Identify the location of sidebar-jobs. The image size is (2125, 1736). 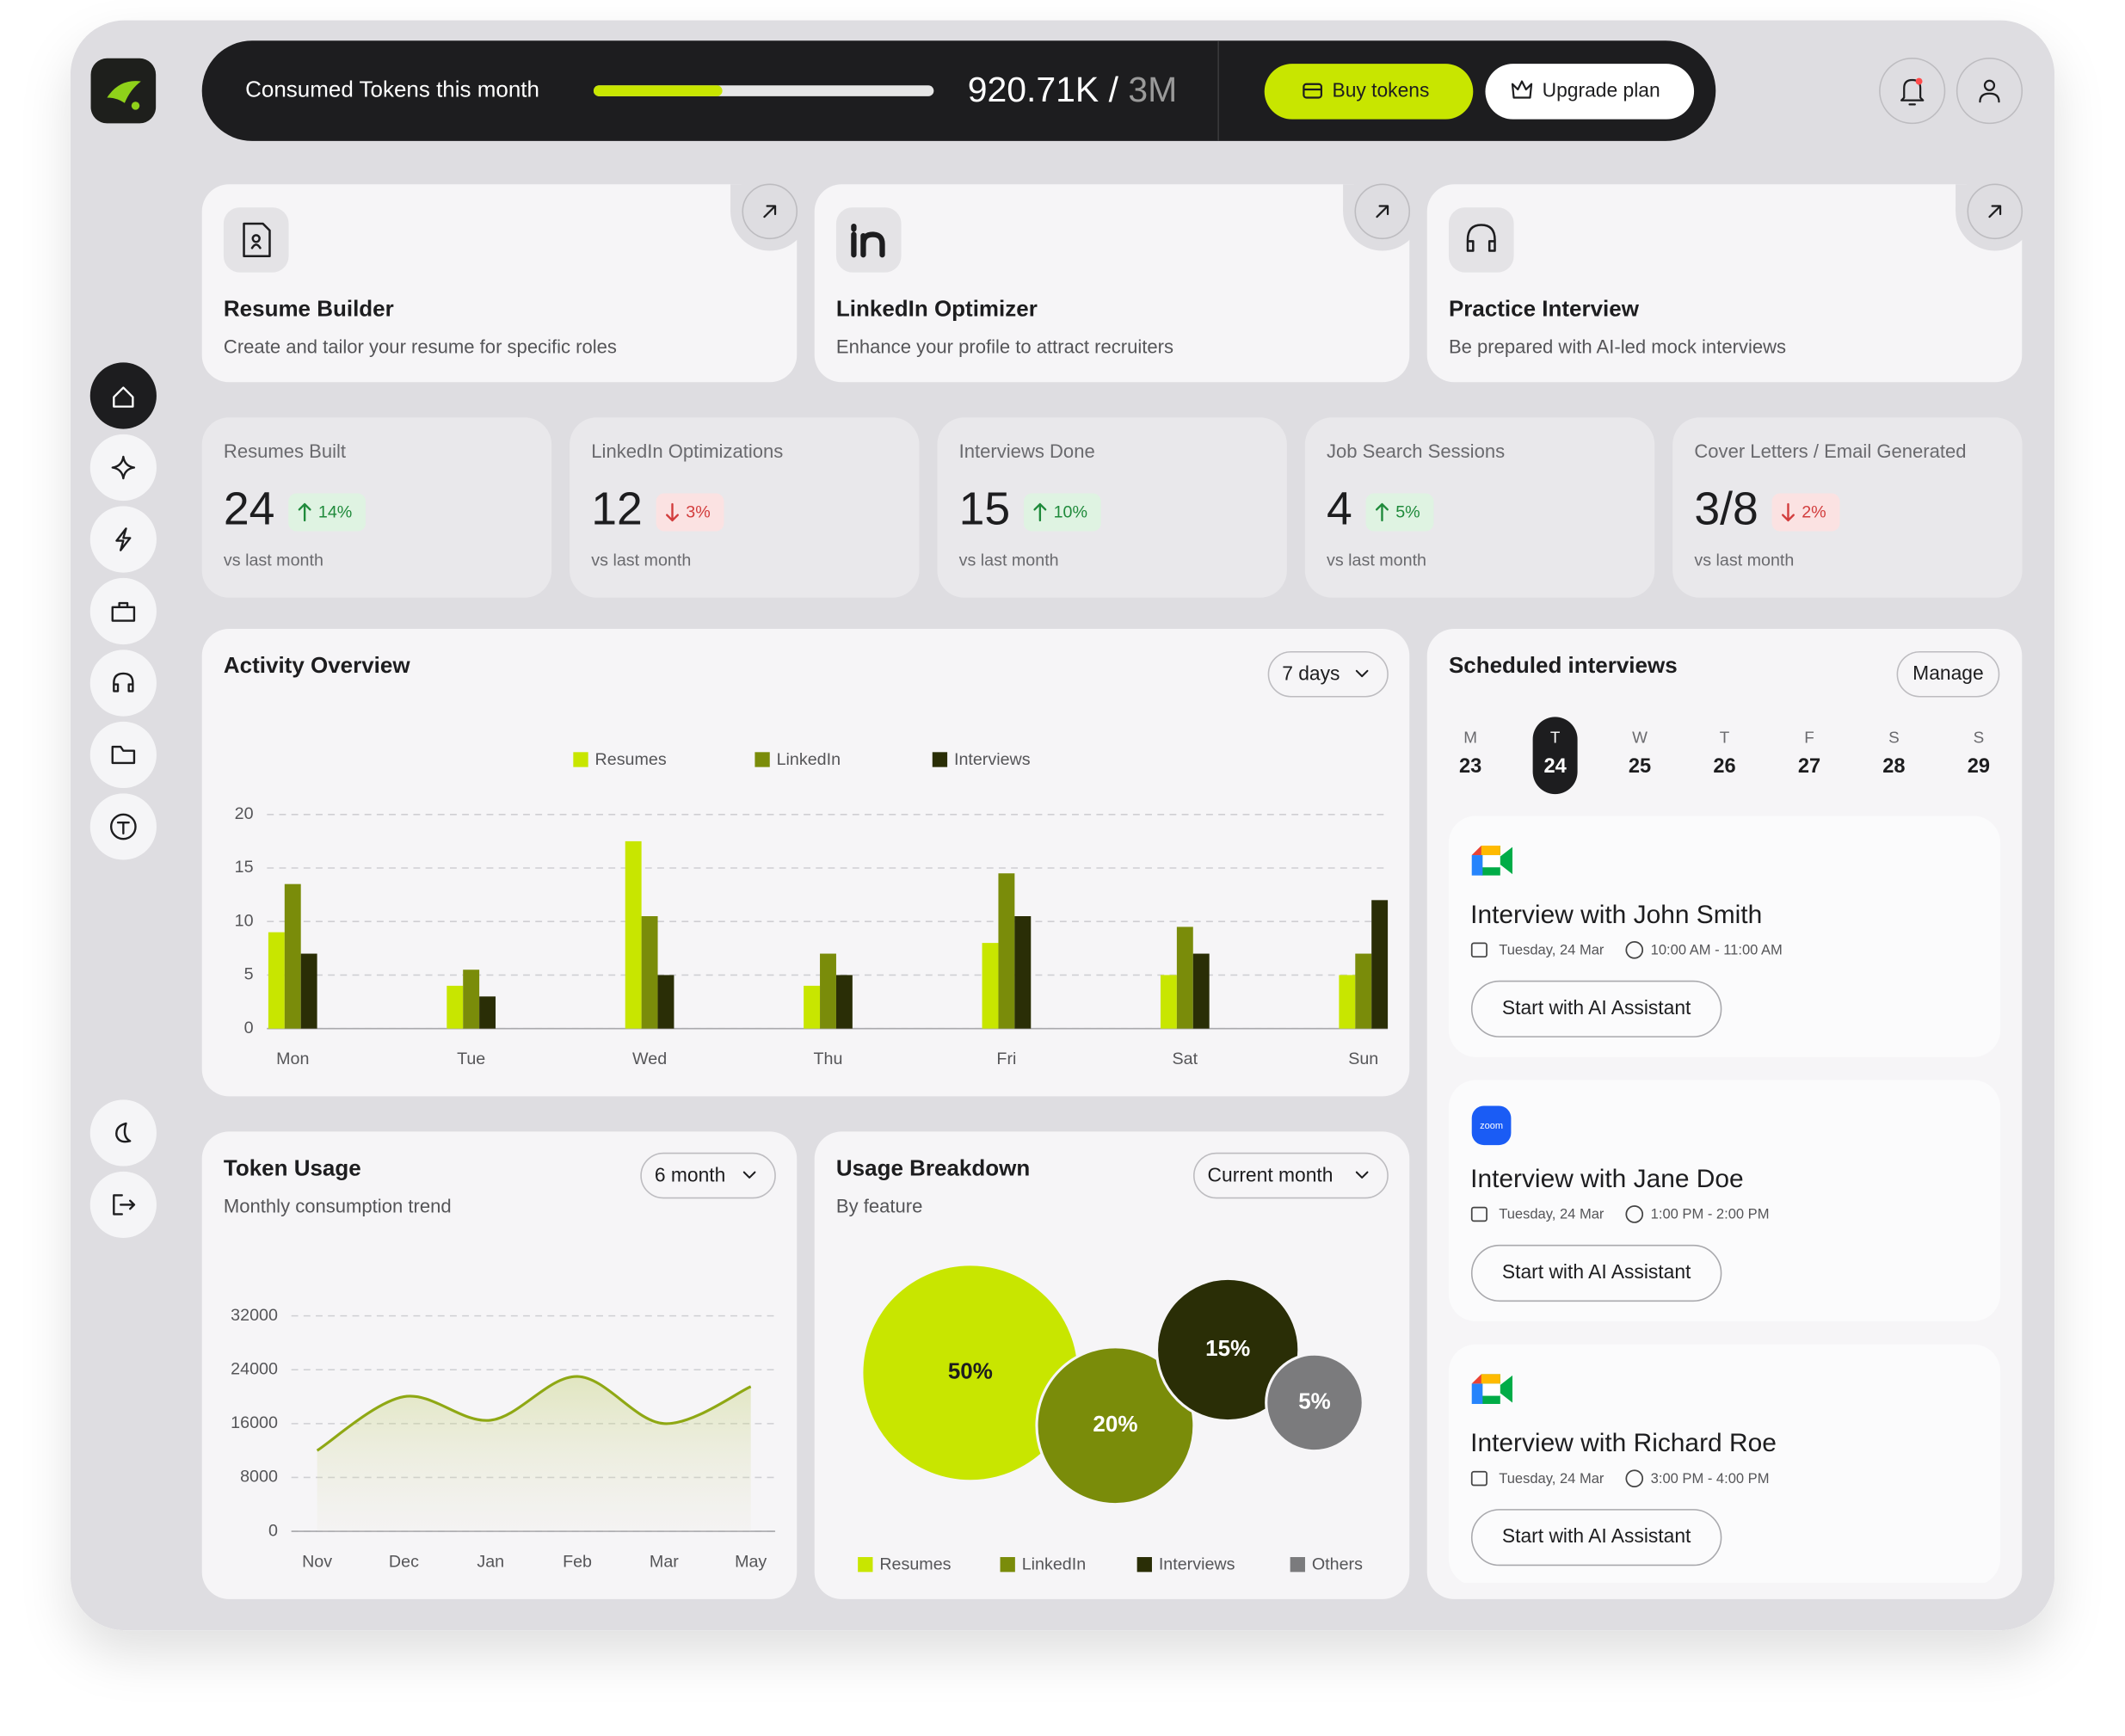
(123, 611).